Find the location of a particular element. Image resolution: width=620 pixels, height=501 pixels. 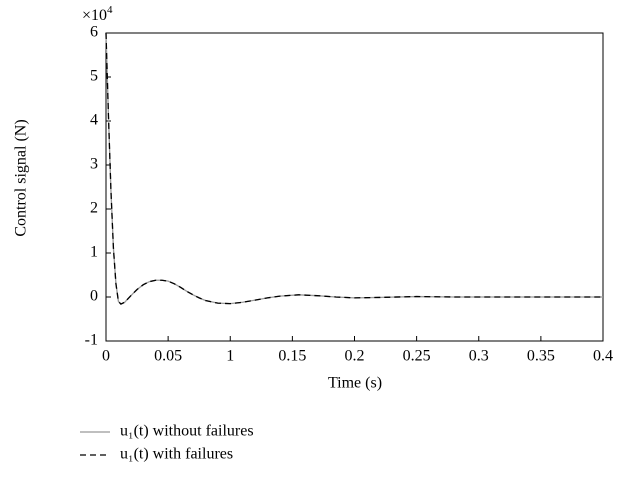

y-tick-label: 5 is located at coordinates (94, 76).